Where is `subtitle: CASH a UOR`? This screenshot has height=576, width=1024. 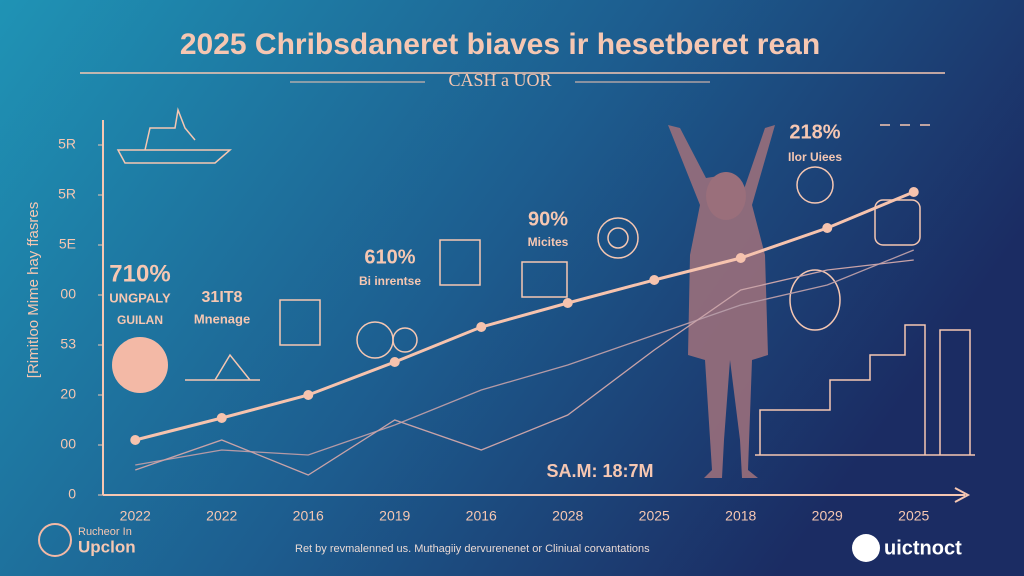 subtitle: CASH a UOR is located at coordinates (499, 80).